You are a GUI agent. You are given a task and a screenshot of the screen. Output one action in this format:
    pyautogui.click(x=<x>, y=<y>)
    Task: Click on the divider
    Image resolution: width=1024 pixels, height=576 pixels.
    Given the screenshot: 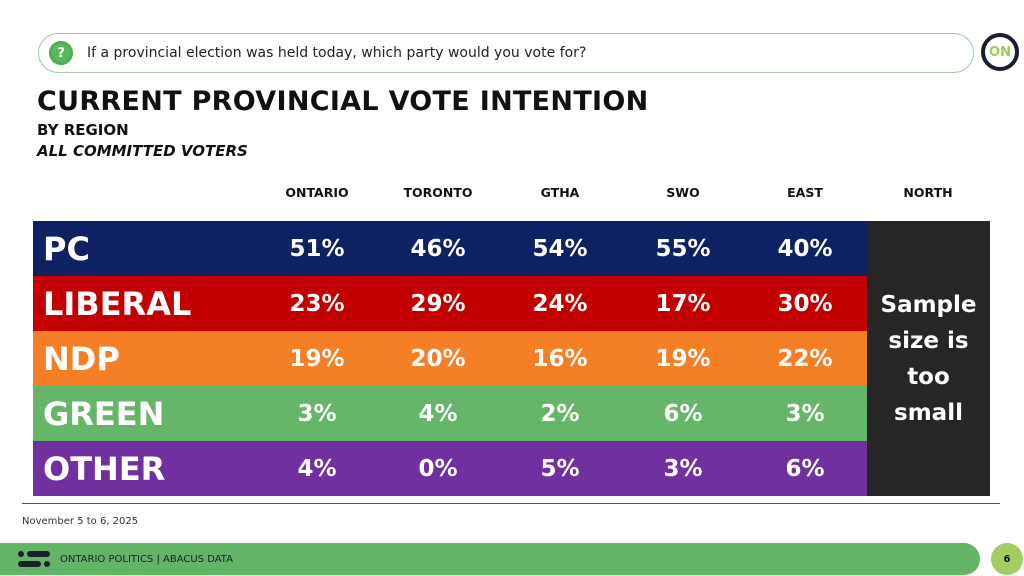 What is the action you would take?
    pyautogui.click(x=511, y=503)
    